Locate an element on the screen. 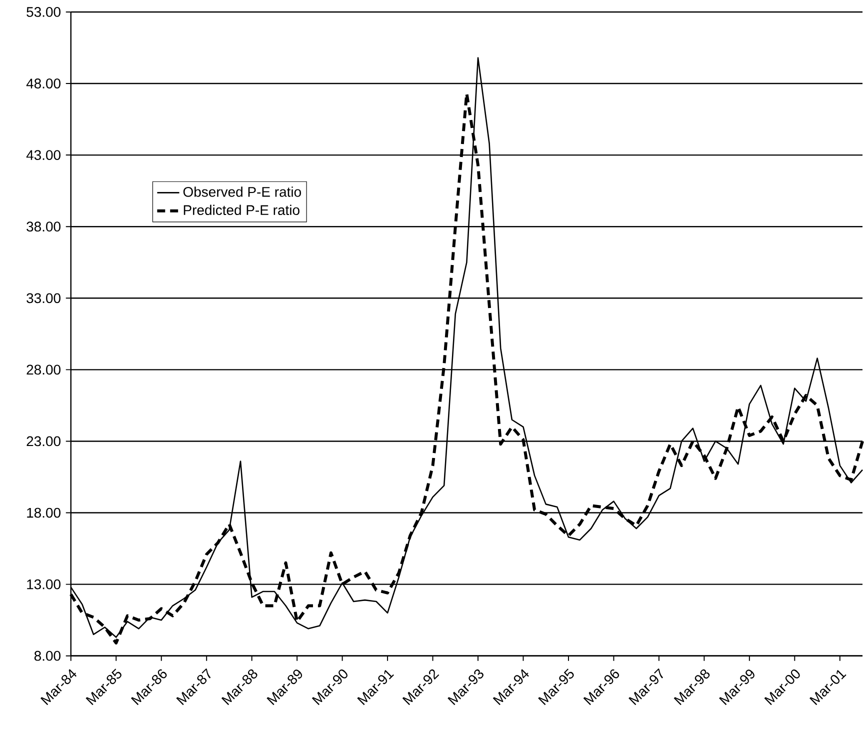  y-tick-label: 23.00 is located at coordinates (43, 441).